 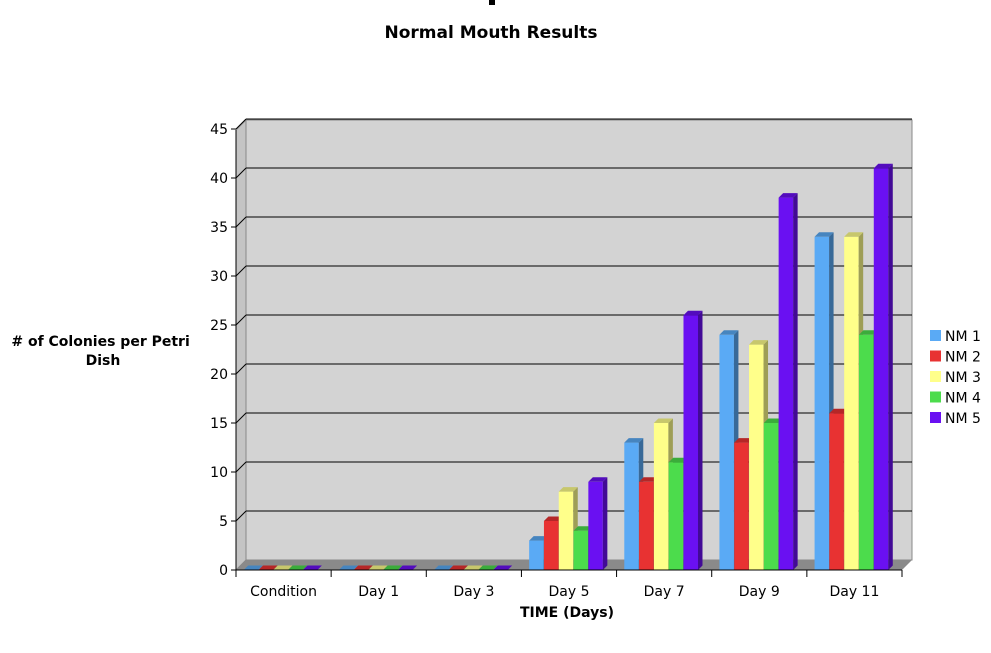 What do you see at coordinates (568, 592) in the screenshot?
I see `x-tick-label: Day 5` at bounding box center [568, 592].